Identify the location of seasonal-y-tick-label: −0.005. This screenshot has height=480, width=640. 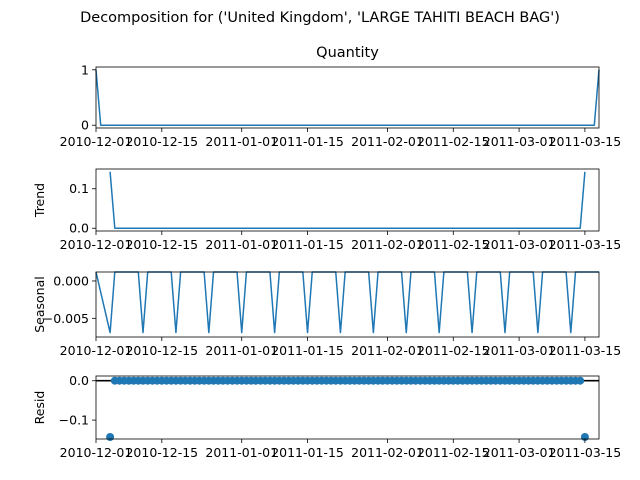
(66, 318).